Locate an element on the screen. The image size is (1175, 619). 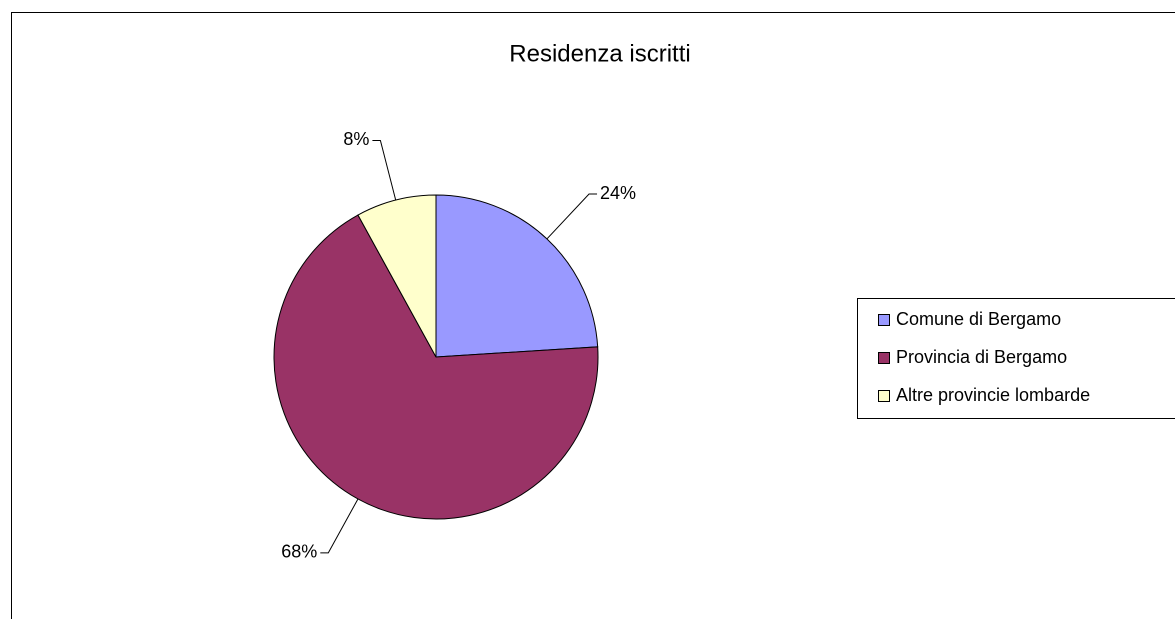
chart-title: Residenza iscritti is located at coordinates (599, 53).